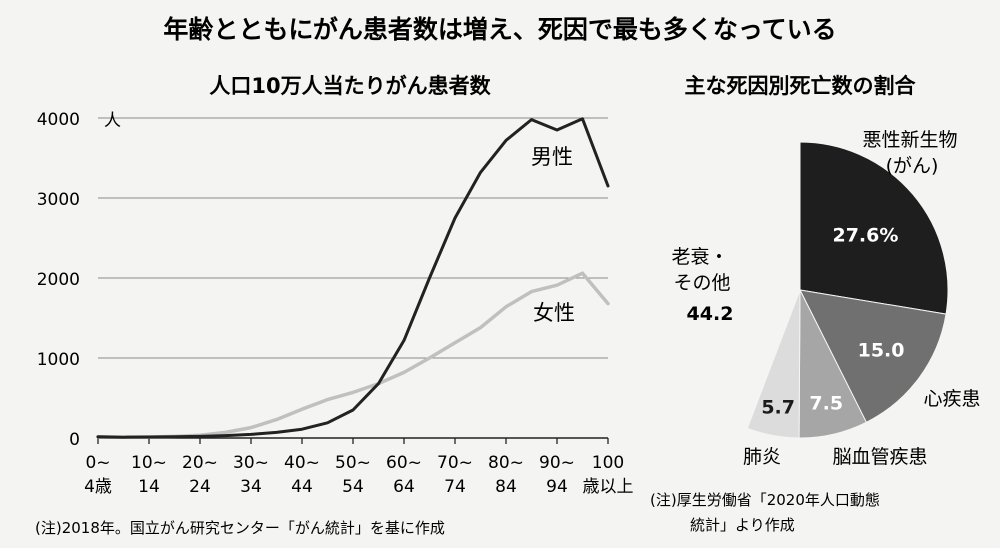 This screenshot has width=1000, height=548. Describe the element at coordinates (552, 157) in the screenshot. I see `series-label-male: 男性` at that location.